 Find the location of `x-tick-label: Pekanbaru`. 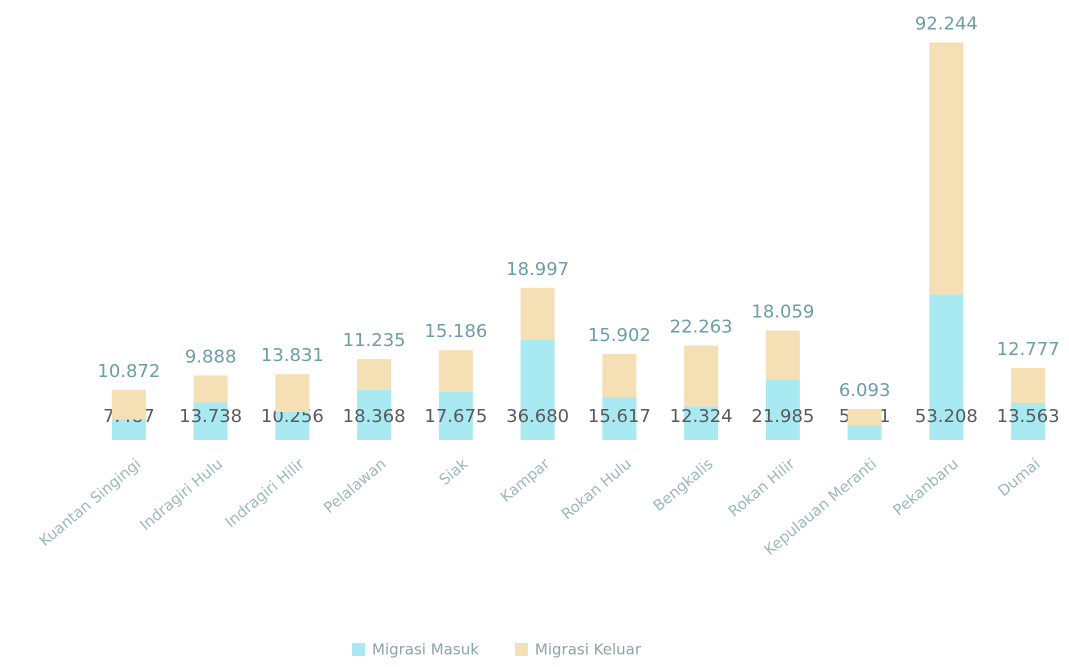

x-tick-label: Pekanbaru is located at coordinates (926, 487).